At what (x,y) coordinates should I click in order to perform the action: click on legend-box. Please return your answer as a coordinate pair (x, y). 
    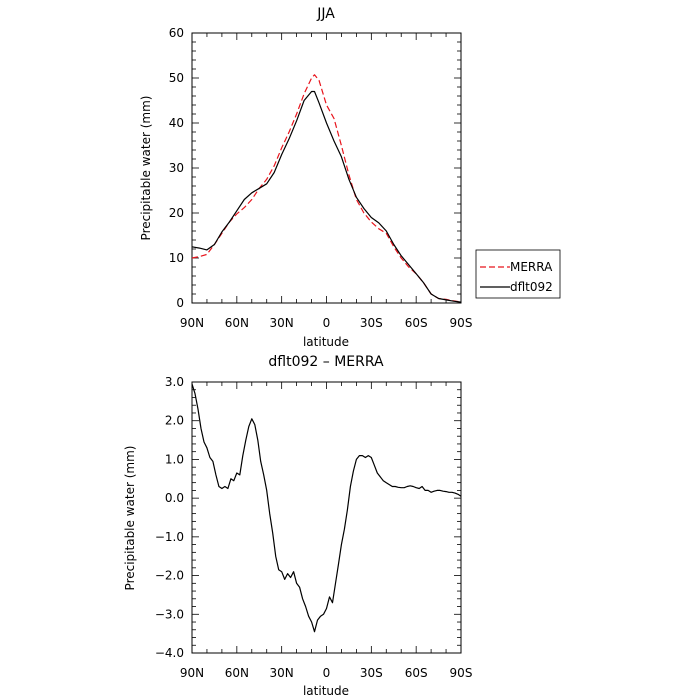
    Looking at the image, I should click on (518, 274).